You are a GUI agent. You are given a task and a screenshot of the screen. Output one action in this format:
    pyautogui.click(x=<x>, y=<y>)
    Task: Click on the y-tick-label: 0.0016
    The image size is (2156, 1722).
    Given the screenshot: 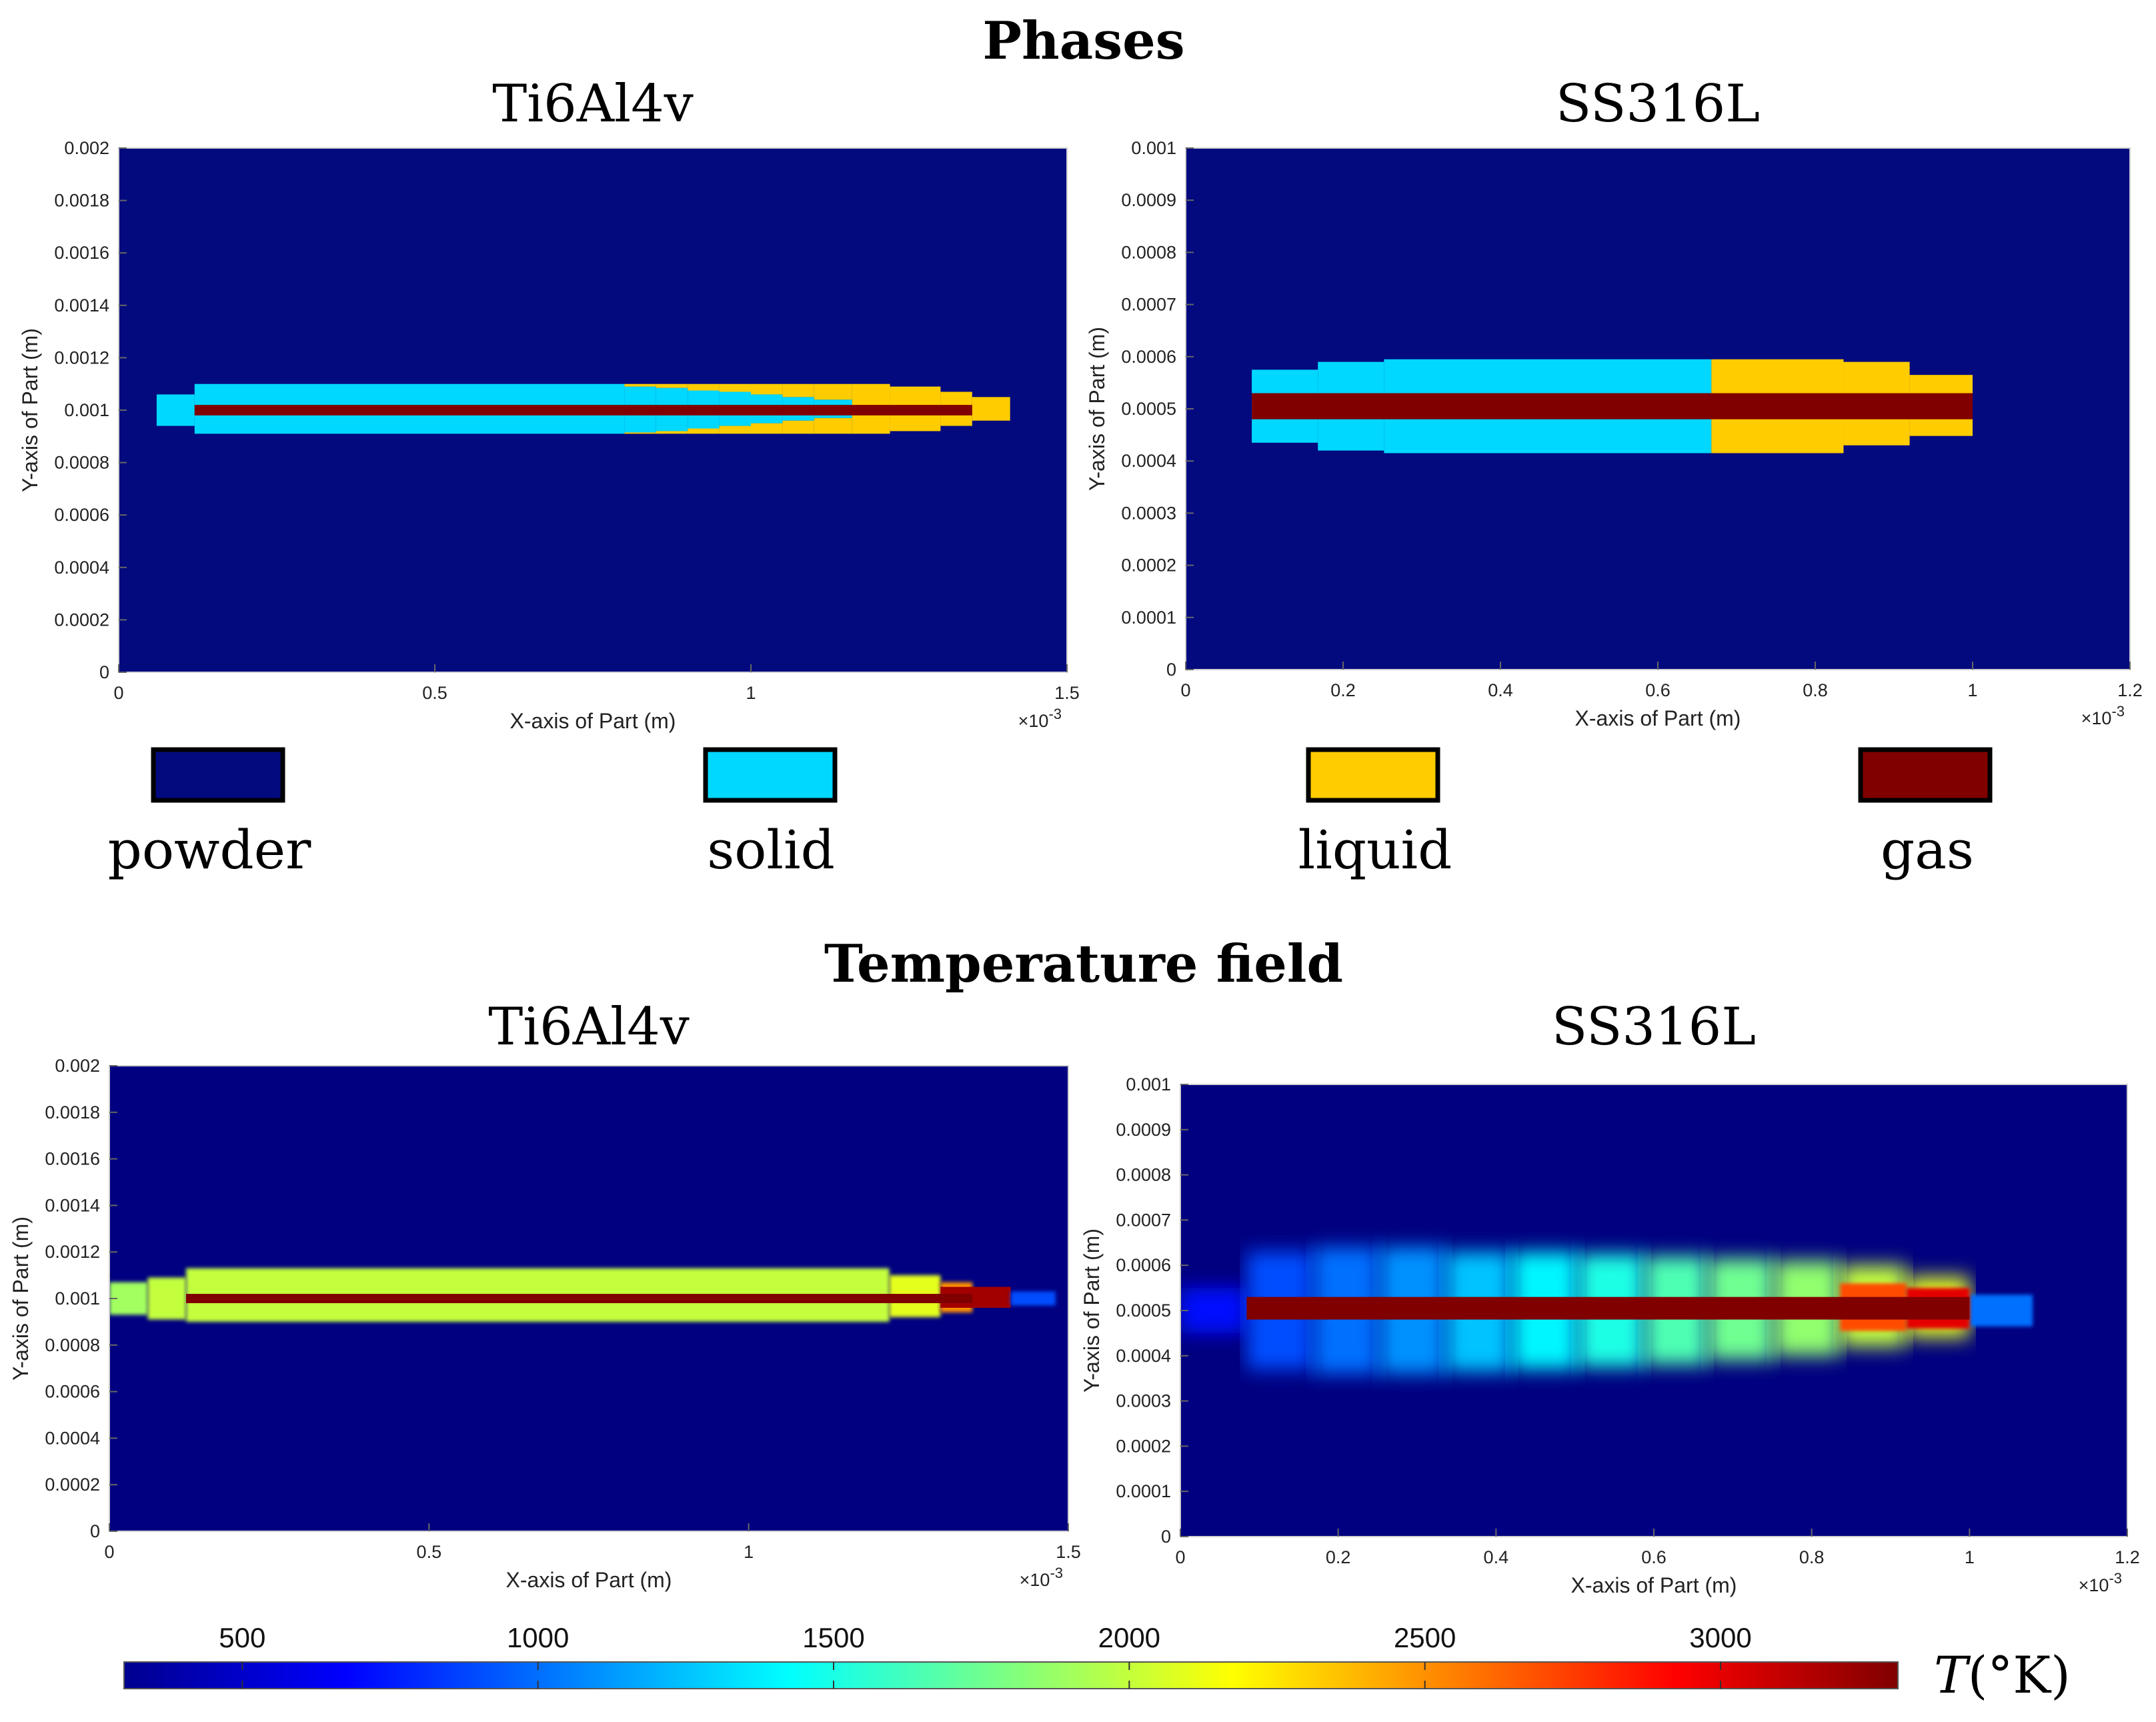 What is the action you would take?
    pyautogui.click(x=72, y=1159)
    